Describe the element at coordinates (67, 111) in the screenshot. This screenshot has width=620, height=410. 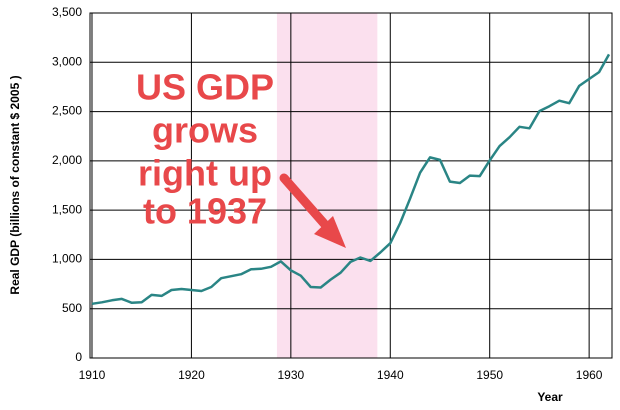
I see `y-tick-label: 2,500` at that location.